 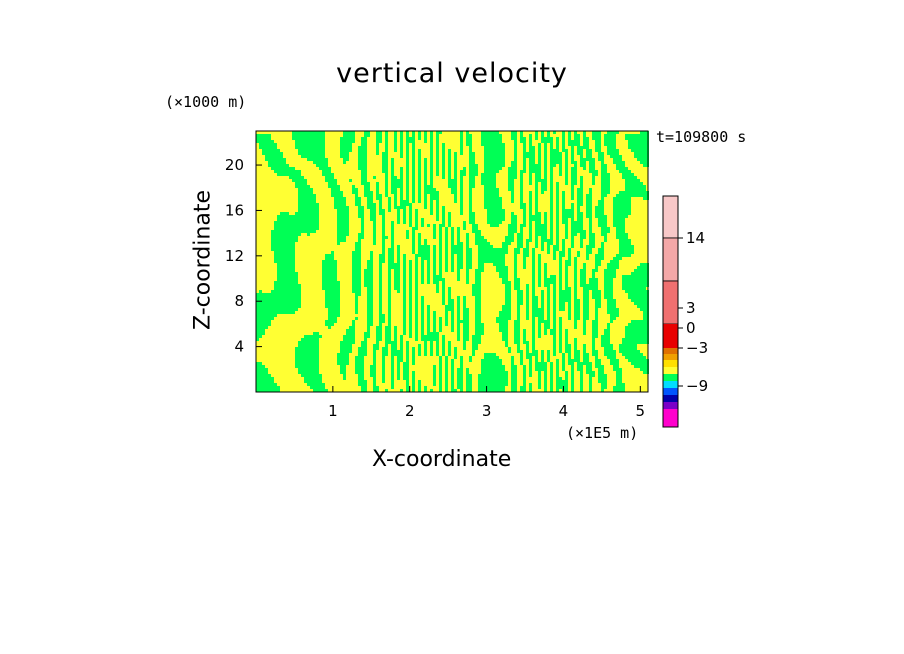 What do you see at coordinates (641, 411) in the screenshot?
I see `x-tick-label: 5` at bounding box center [641, 411].